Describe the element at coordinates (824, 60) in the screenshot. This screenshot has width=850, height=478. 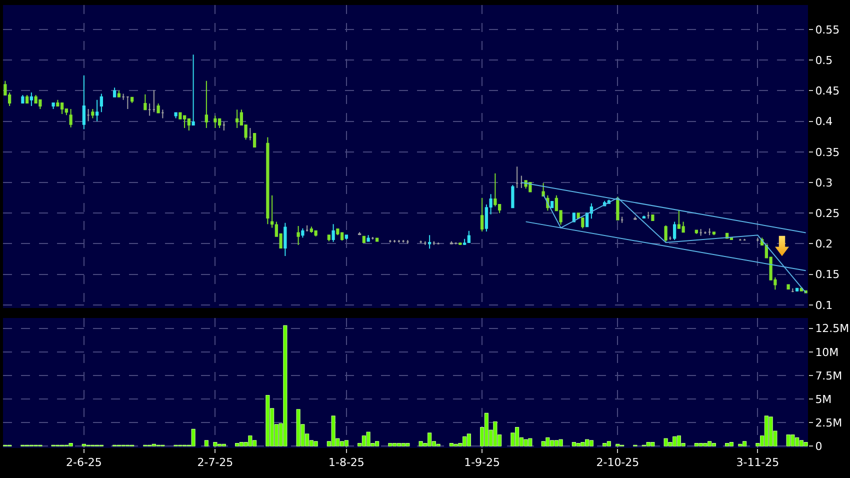
I see `y-tick-label: 0.5` at that location.